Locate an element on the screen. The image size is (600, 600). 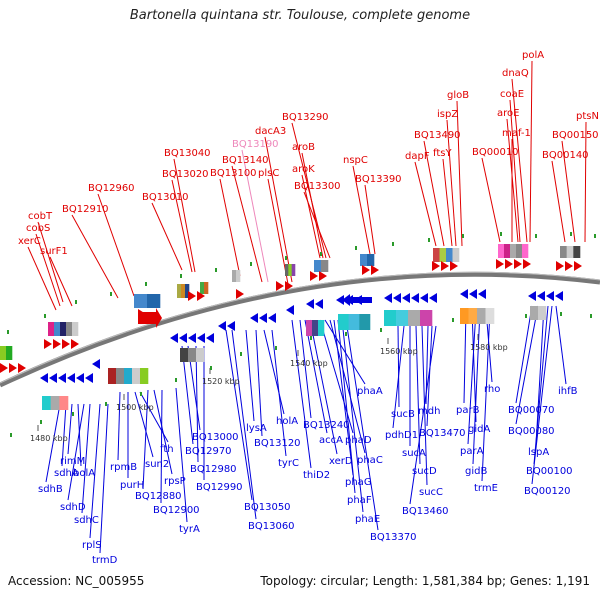
reverse-gene-label: sucB is located at coordinates (403, 414).